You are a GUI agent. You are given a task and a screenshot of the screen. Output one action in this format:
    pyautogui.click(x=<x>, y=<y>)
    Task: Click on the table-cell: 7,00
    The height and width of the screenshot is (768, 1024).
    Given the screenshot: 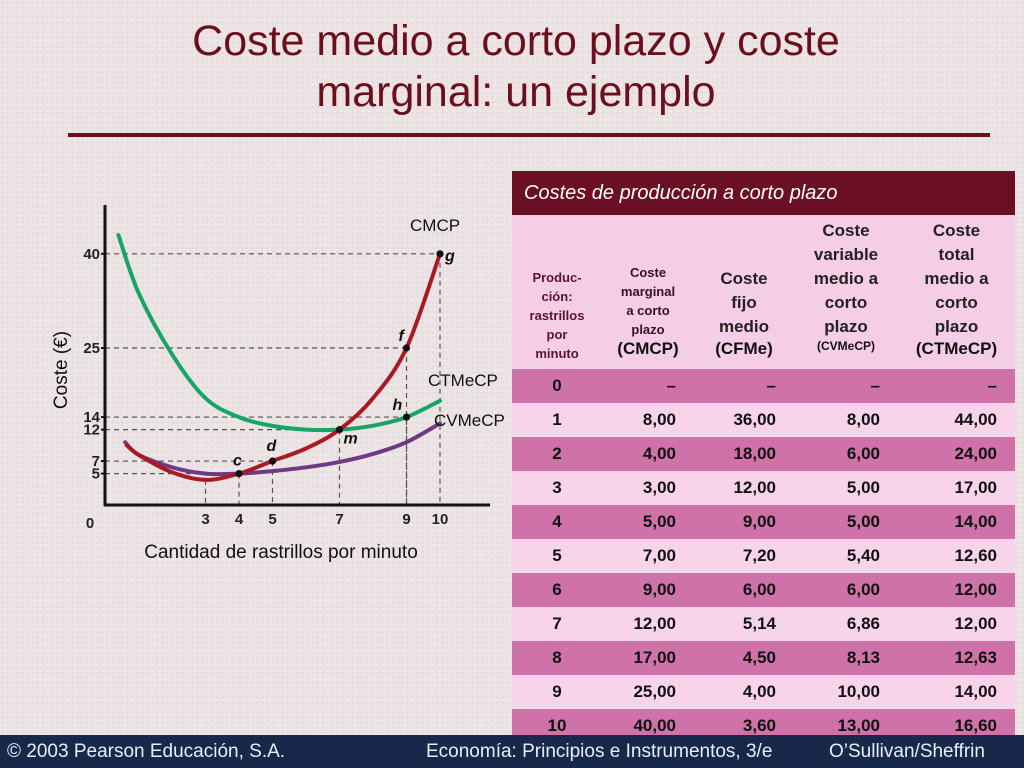 What is the action you would take?
    pyautogui.click(x=648, y=556)
    